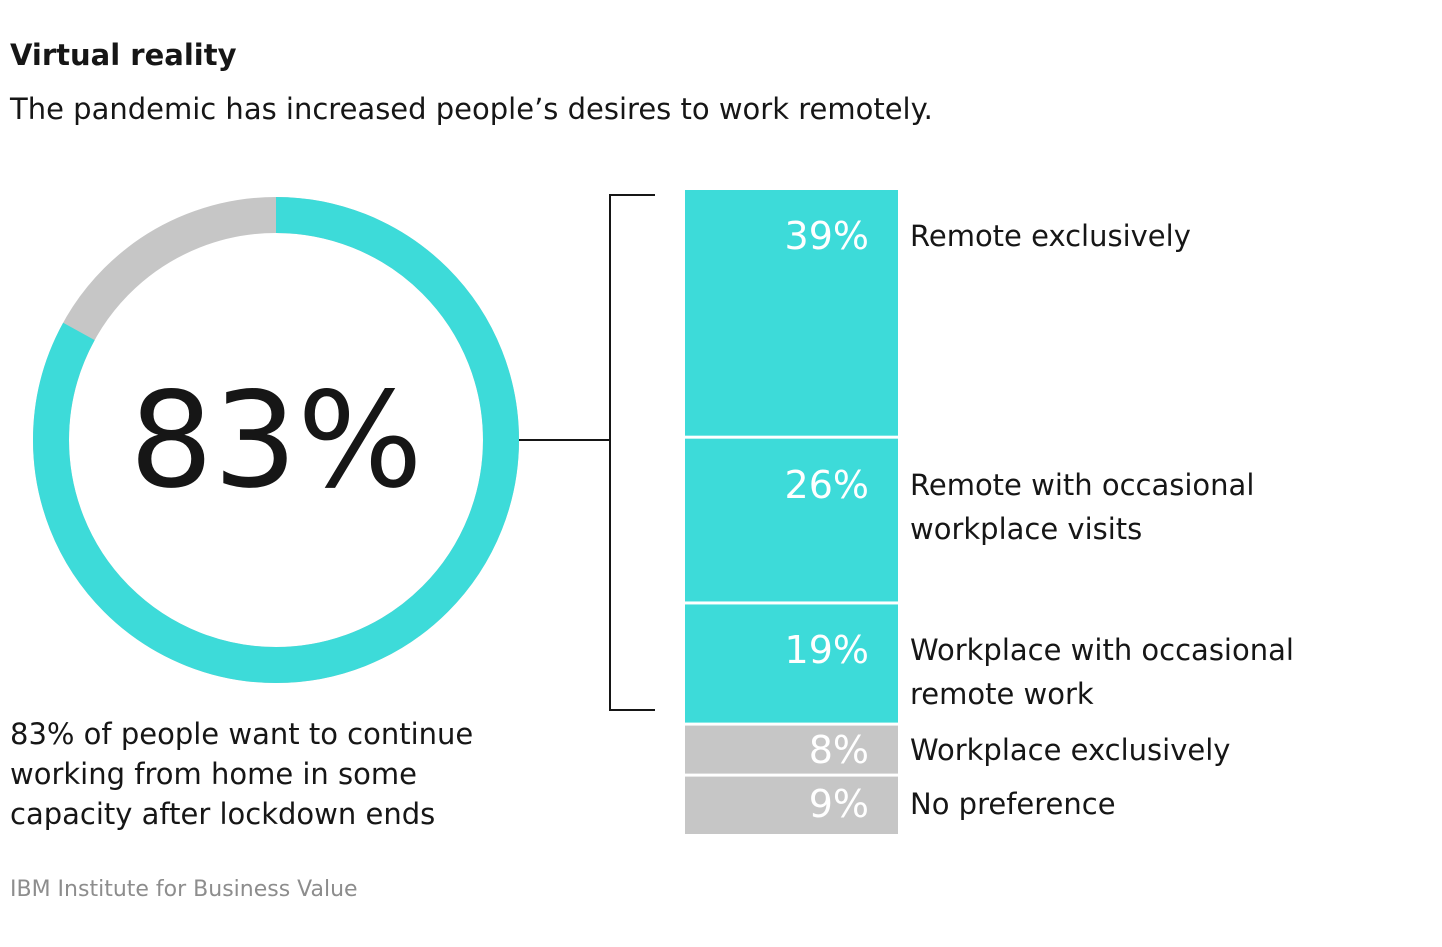 The width and height of the screenshot is (1442, 947). Describe the element at coordinates (1102, 650) in the screenshot. I see `segment-category-line: Workplace with occasional` at that location.